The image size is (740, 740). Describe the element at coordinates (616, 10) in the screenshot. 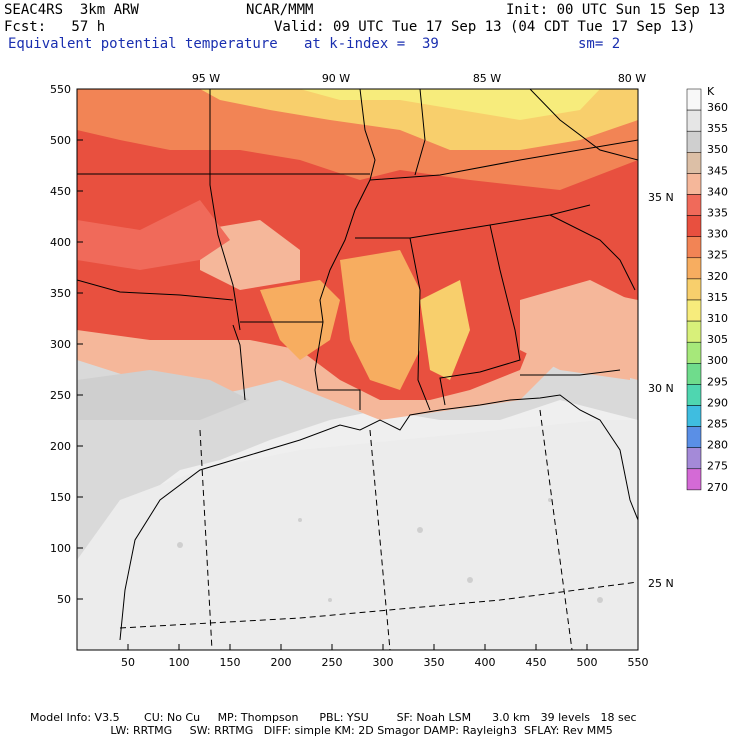

I see `init-time: Init: 00 UTC Sun 15 Sep 13` at that location.